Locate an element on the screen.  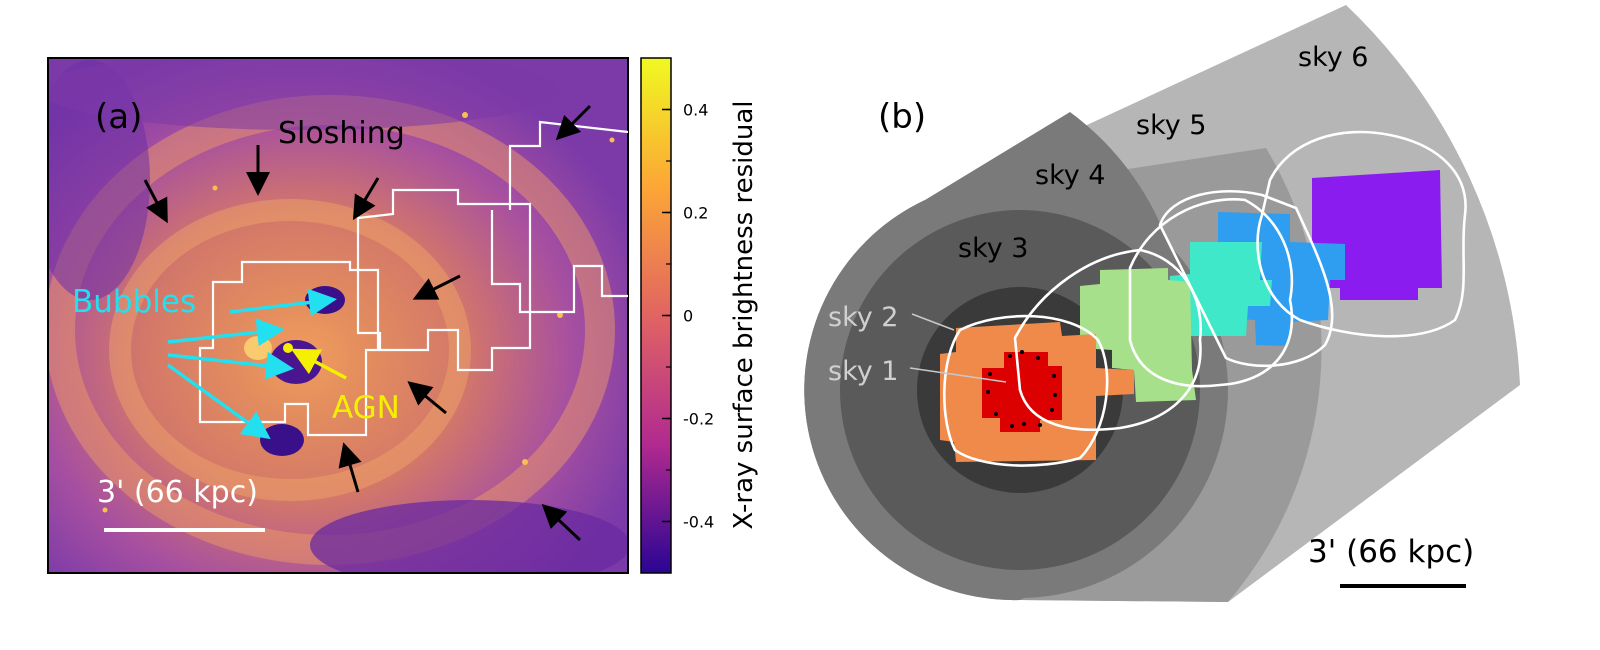
agn-marker is located at coordinates (288, 348).